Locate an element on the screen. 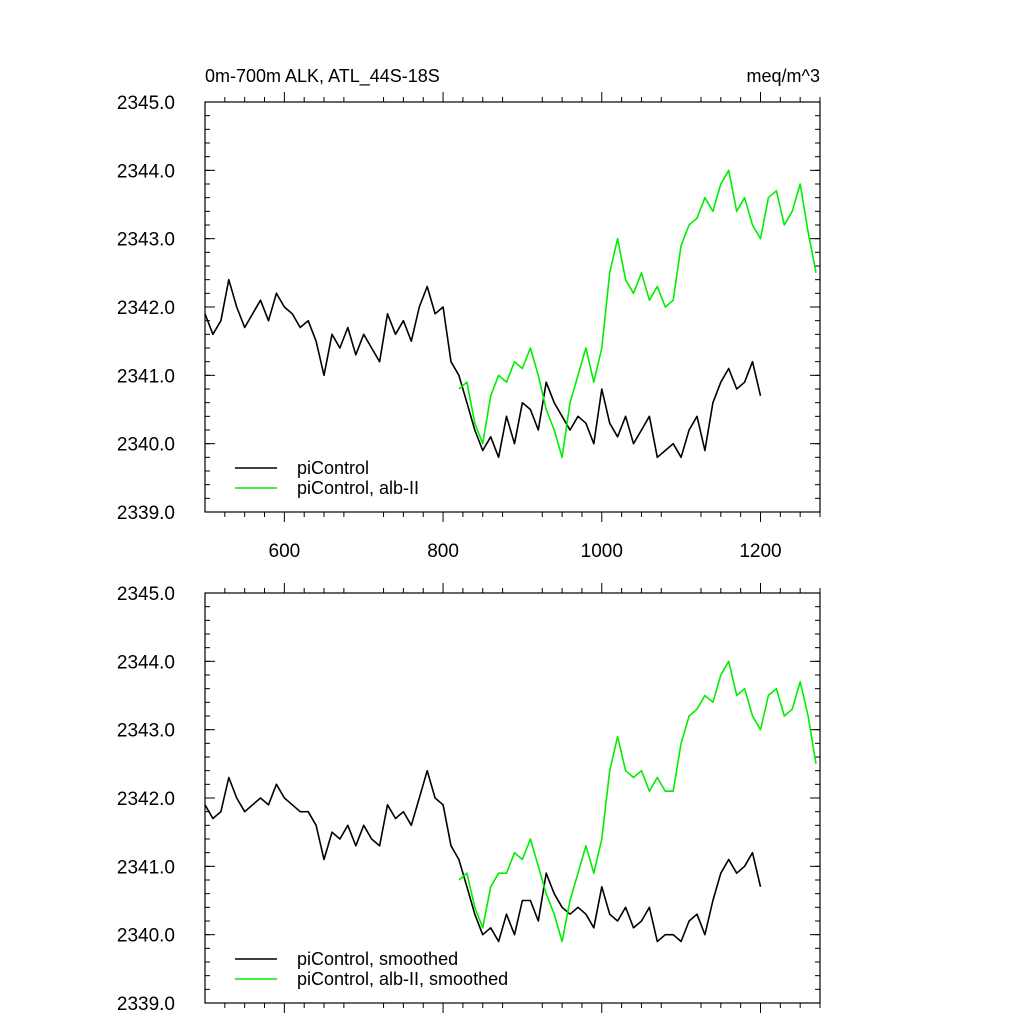 Image resolution: width=1024 pixels, height=1024 pixels. top-x-tick-label: 600 is located at coordinates (285, 551).